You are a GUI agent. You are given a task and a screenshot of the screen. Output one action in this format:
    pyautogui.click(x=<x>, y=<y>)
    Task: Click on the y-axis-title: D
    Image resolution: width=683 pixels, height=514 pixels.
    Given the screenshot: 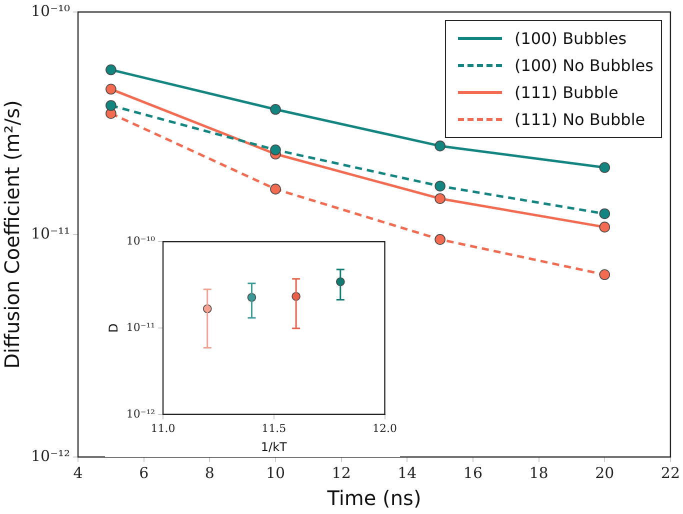 What is the action you would take?
    pyautogui.click(x=113, y=328)
    